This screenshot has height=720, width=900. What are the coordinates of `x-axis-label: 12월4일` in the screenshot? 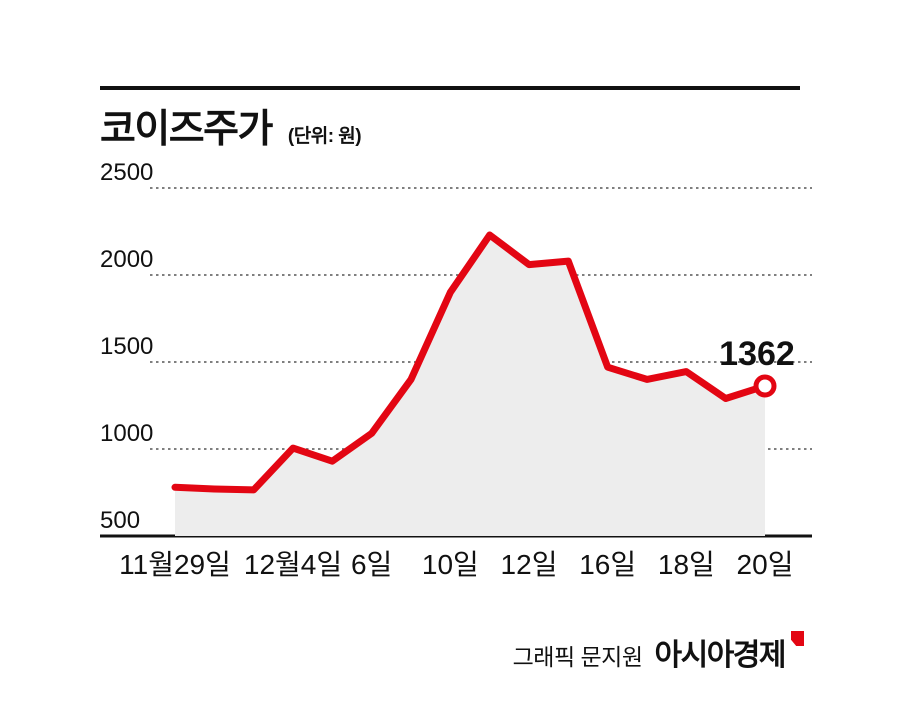 It's located at (293, 564).